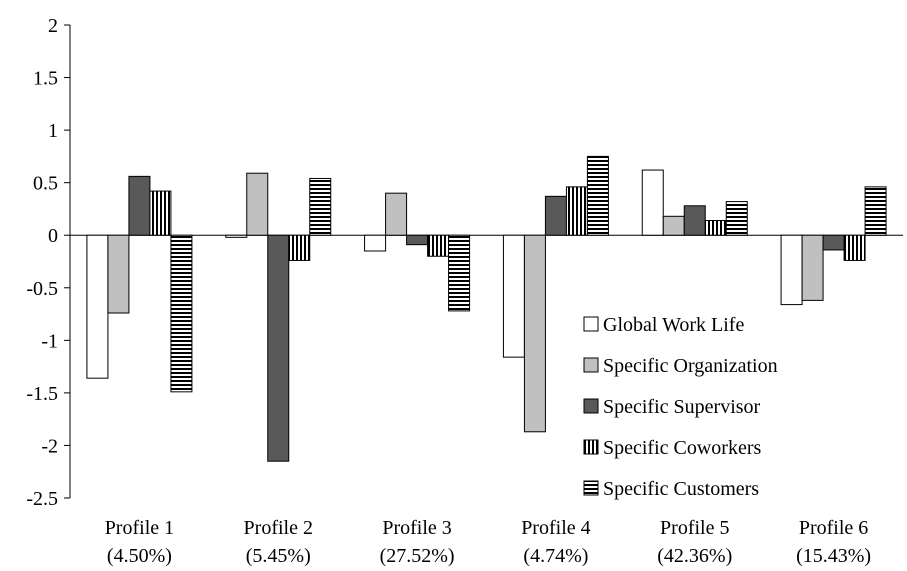 The width and height of the screenshot is (907, 571). I want to click on category-label: Profile 4, so click(555, 528).